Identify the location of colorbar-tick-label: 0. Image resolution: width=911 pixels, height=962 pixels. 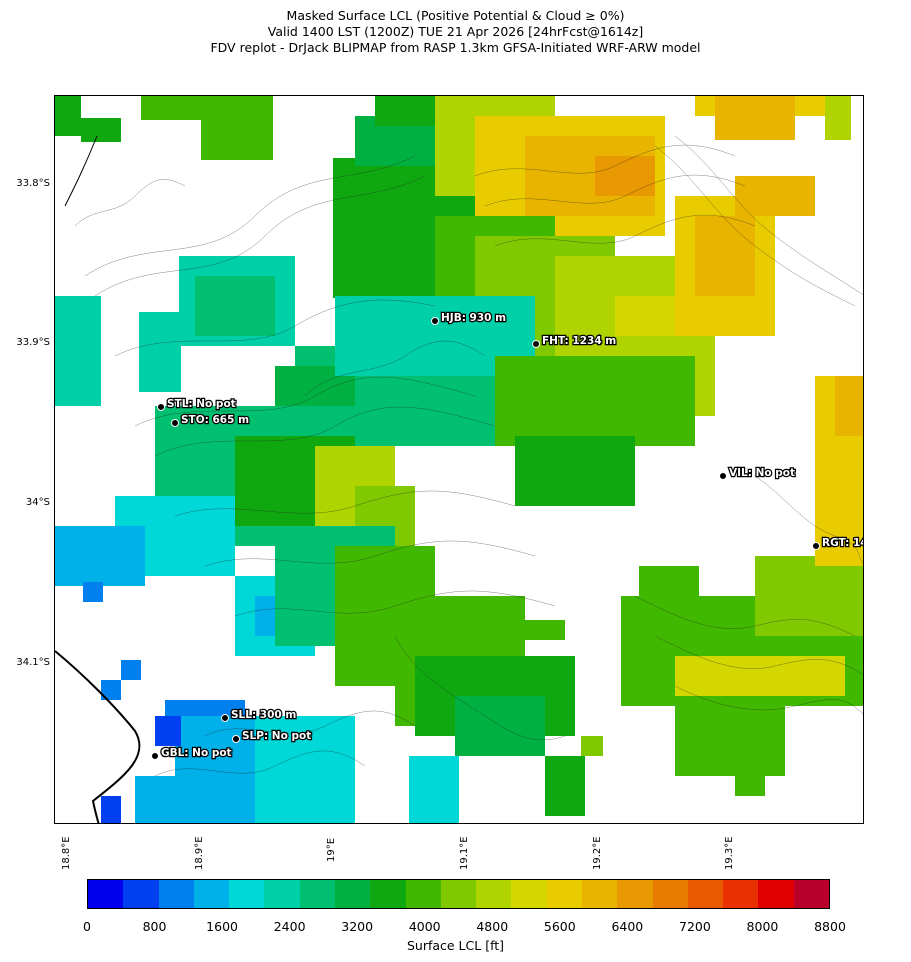
(87, 926).